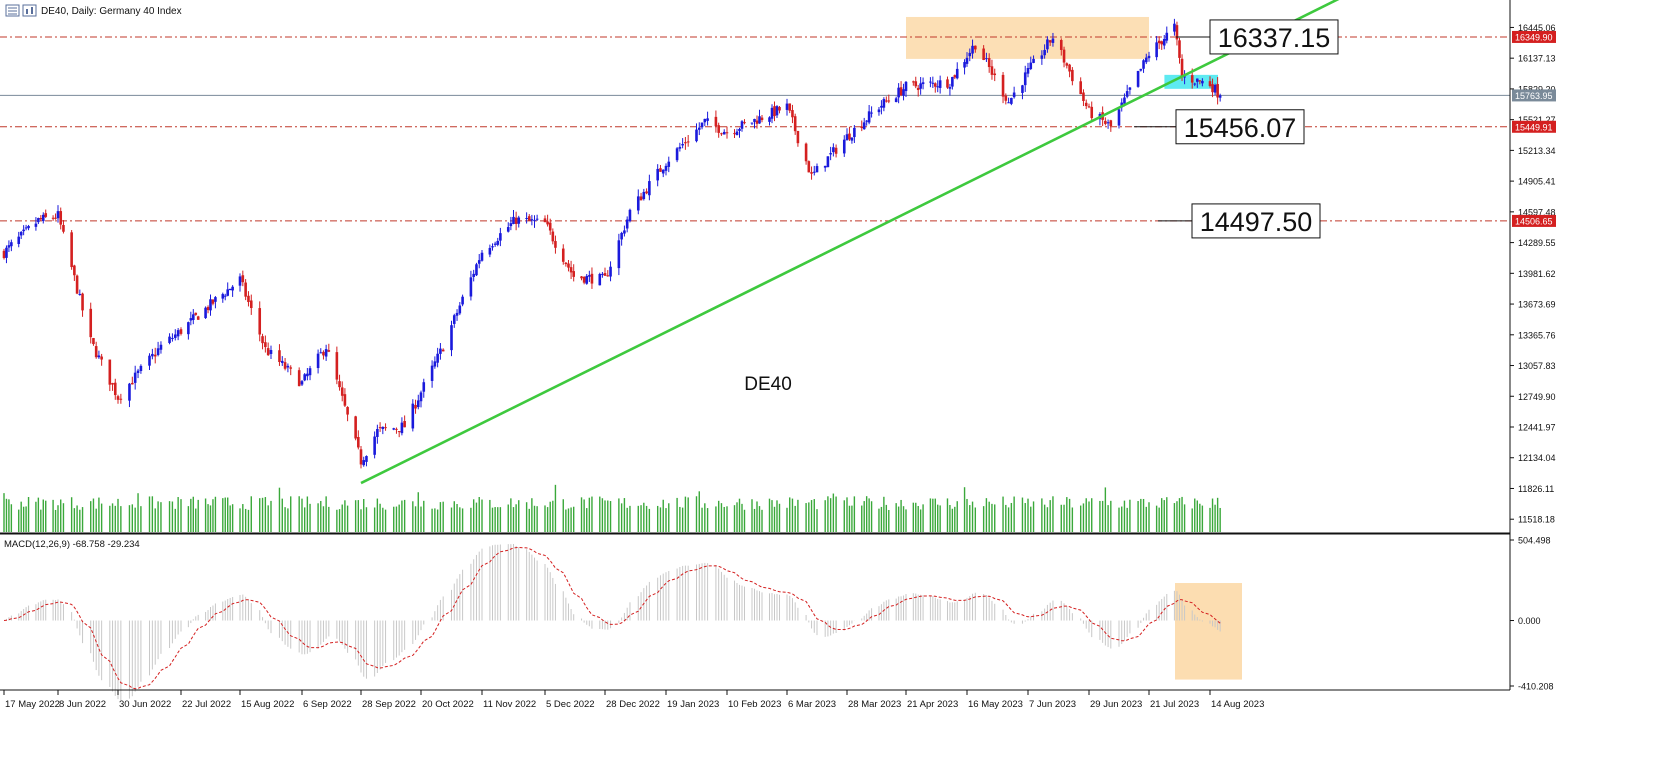  What do you see at coordinates (29, 10) in the screenshot?
I see `chart-type-icon` at bounding box center [29, 10].